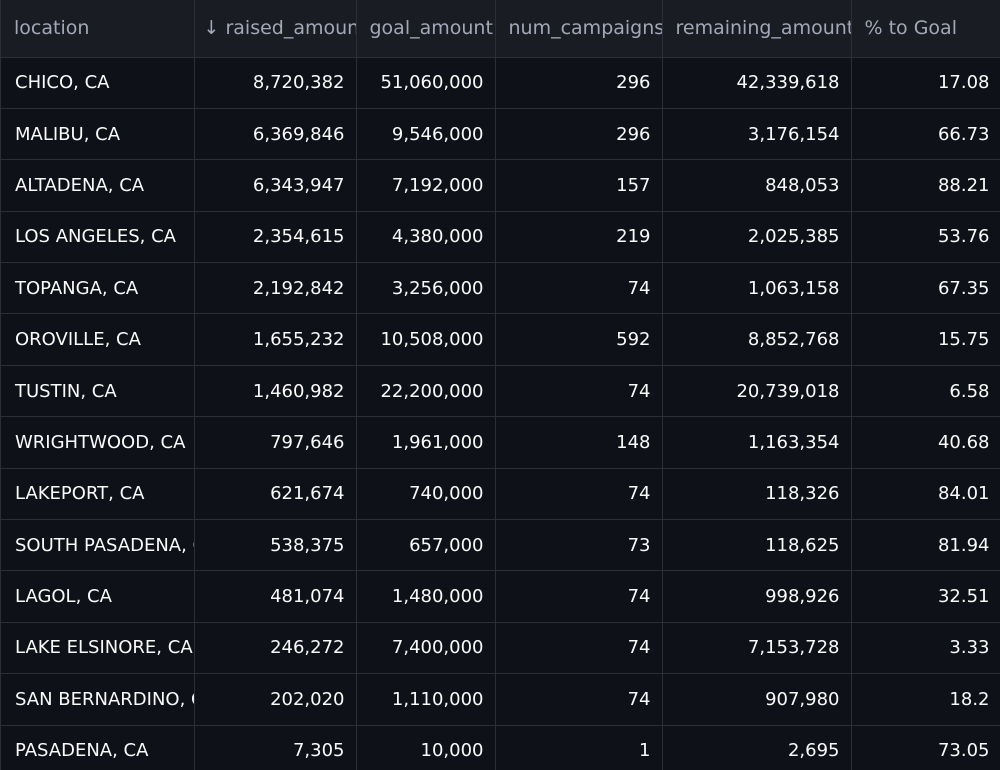  Describe the element at coordinates (757, 185) in the screenshot. I see `cell-remaining-amount: 848,053` at that location.